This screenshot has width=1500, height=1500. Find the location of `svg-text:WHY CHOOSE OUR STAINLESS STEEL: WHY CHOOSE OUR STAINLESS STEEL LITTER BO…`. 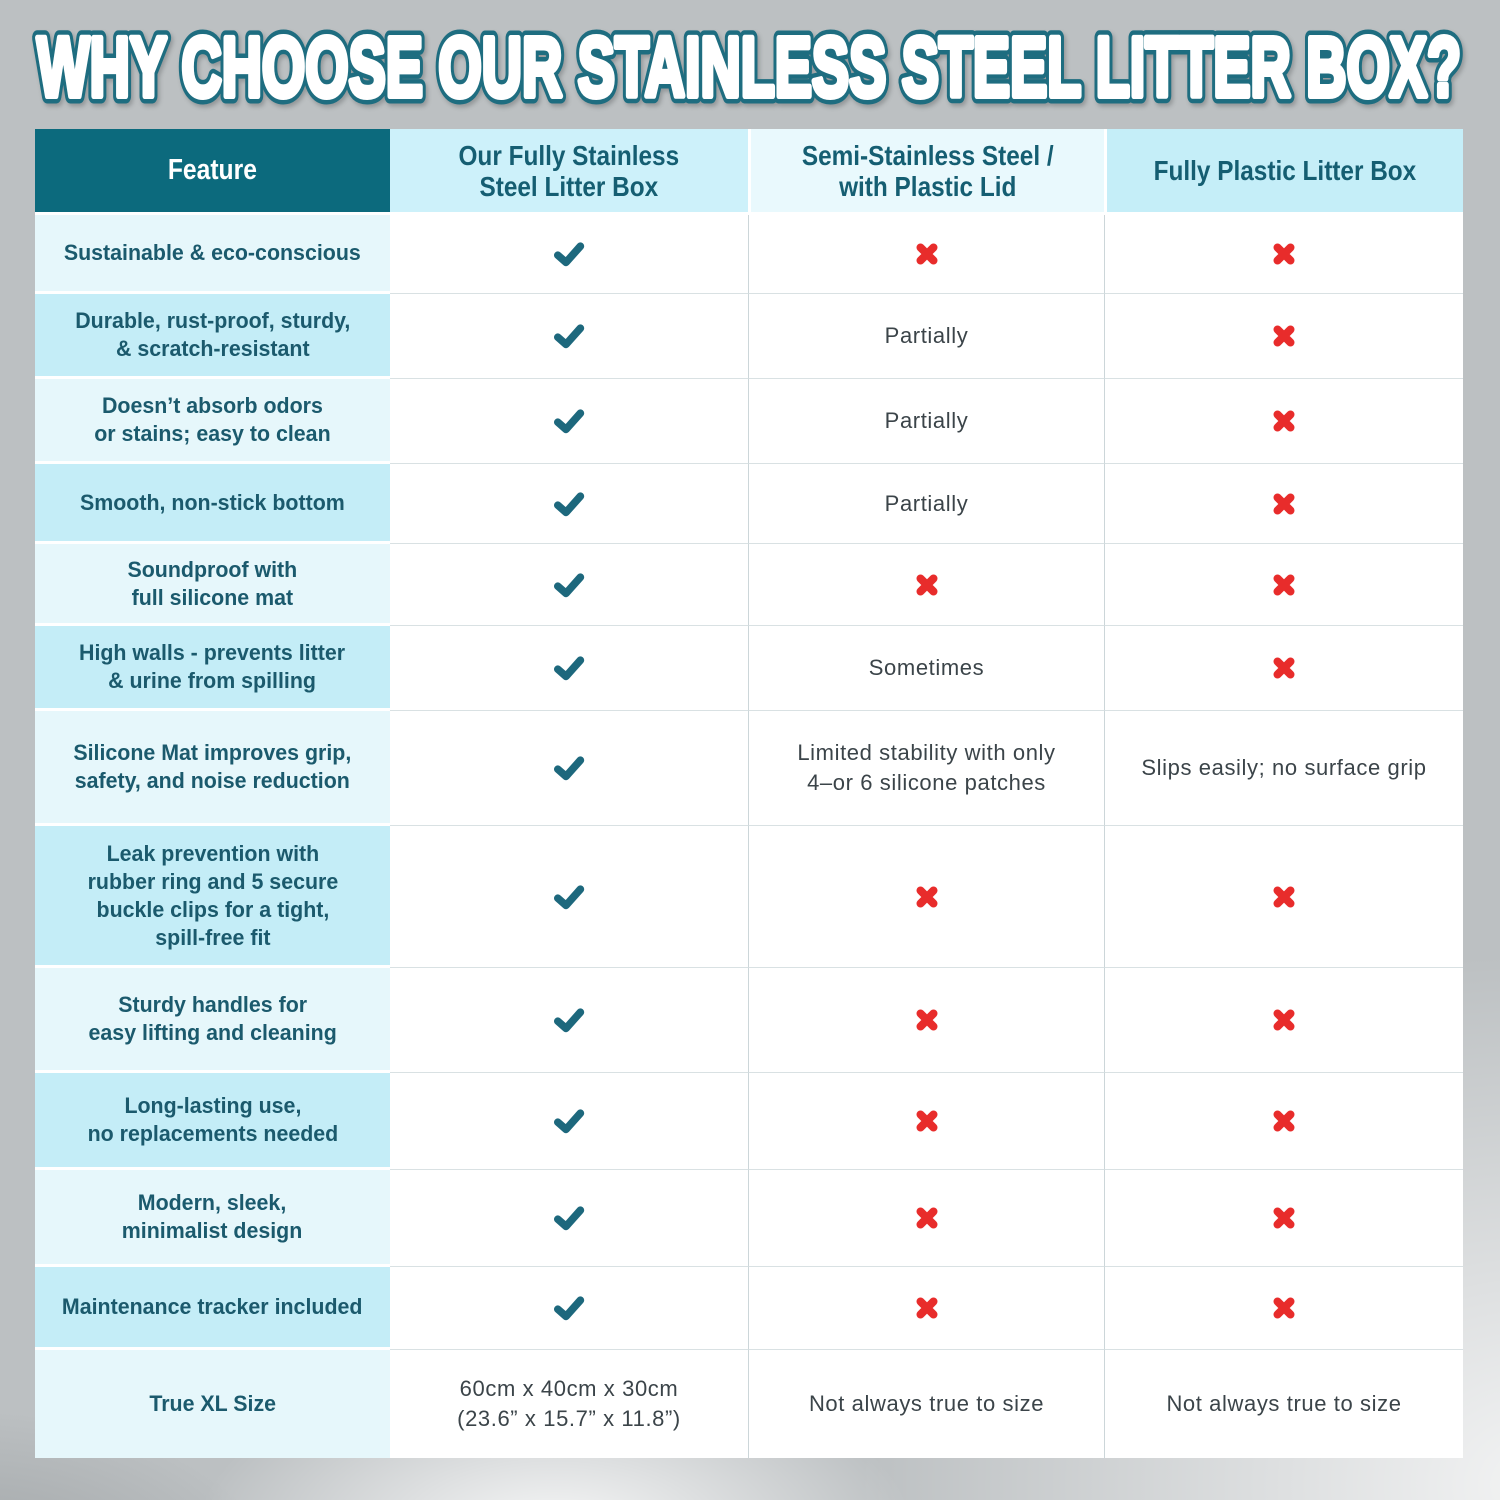

svg-text:WHY CHOOSE OUR STAINLESS STEEL: WHY CHOOSE OUR STAINLESS STEEL LITTER BO… is located at coordinates (749, 67).